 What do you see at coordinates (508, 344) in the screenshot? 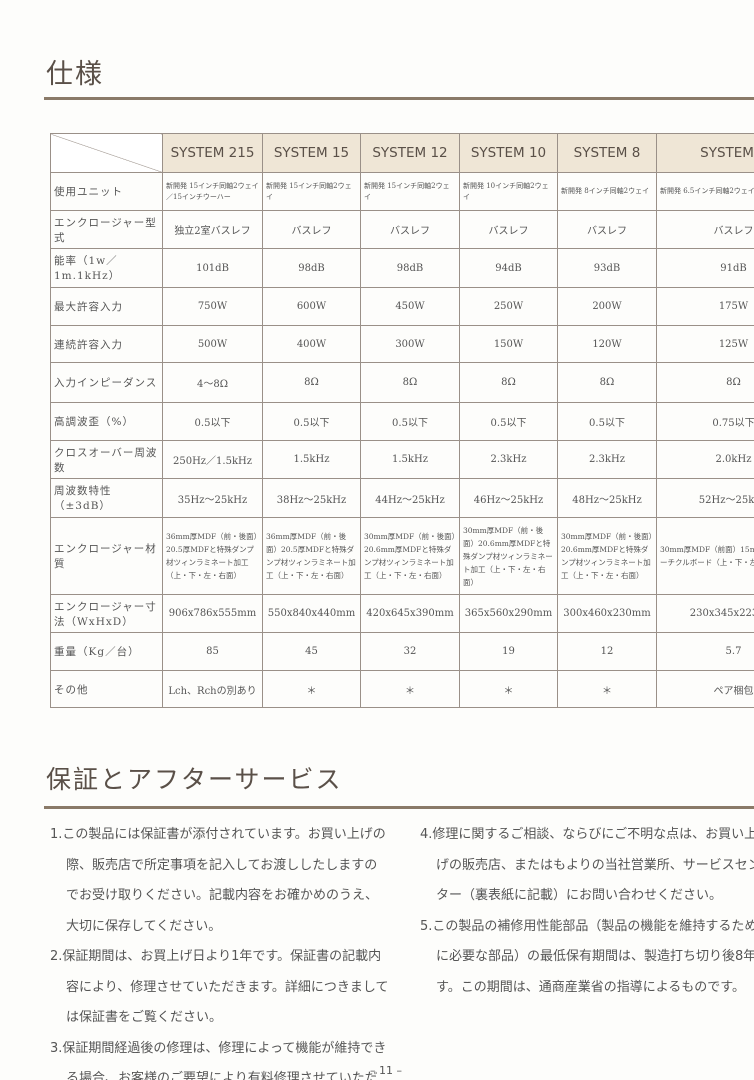
I see `table-cell: 150W` at bounding box center [508, 344].